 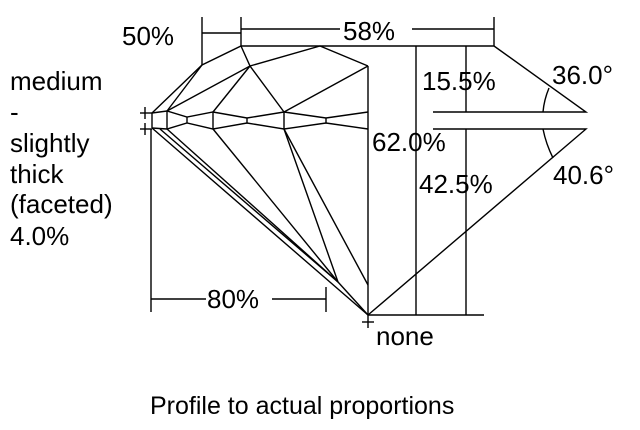 I want to click on girdle-label-line: medium, so click(x=56, y=81).